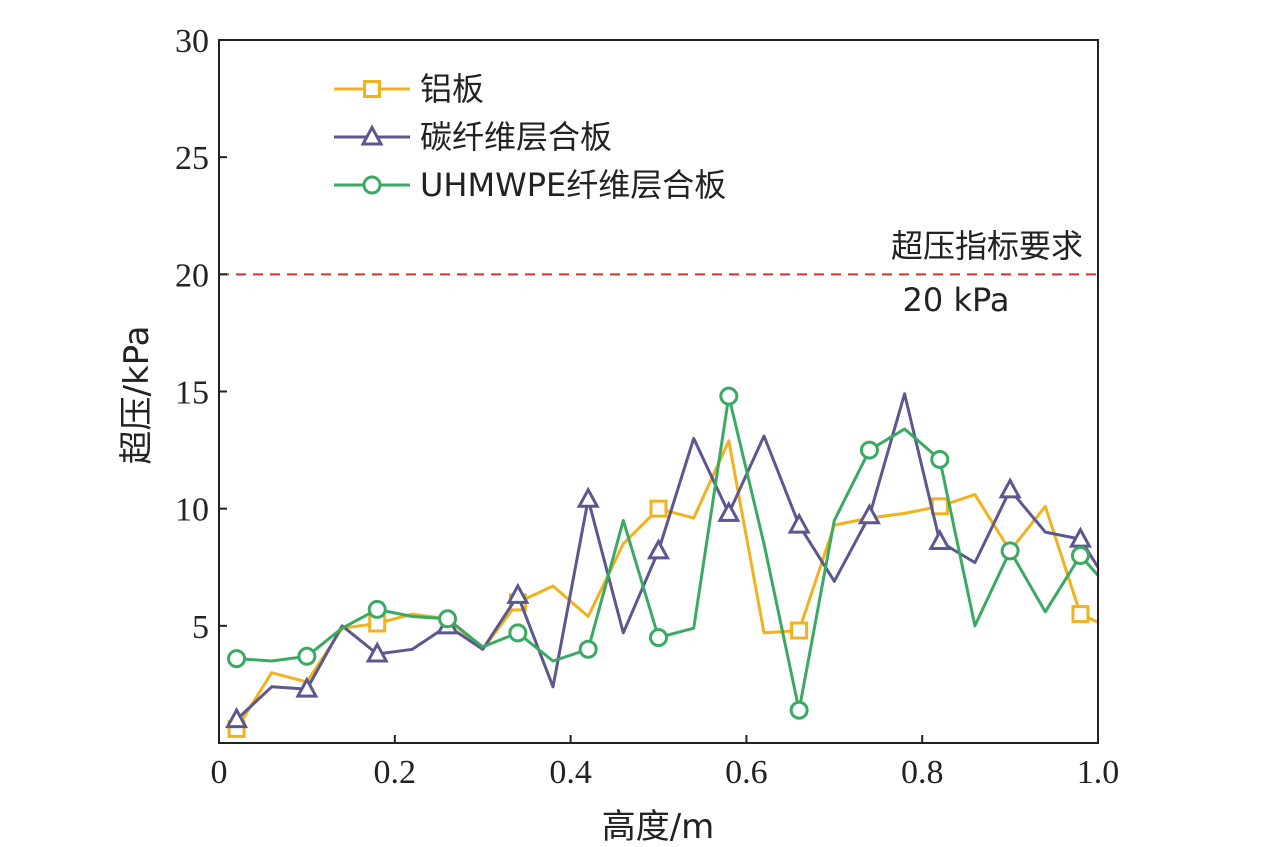 The height and width of the screenshot is (847, 1276). Describe the element at coordinates (956, 300) in the screenshot. I see `reference-line-value: 20 kPa` at that location.